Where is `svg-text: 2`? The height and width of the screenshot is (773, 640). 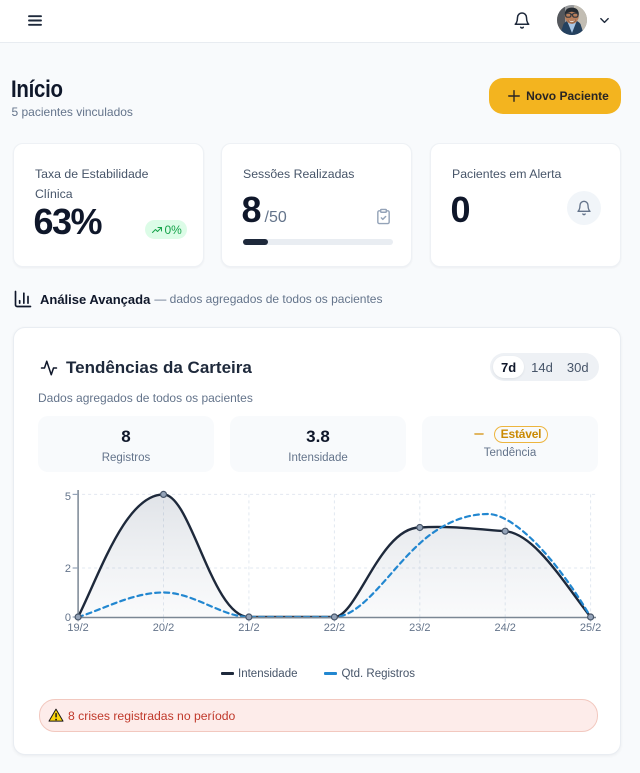 svg-text: 2 is located at coordinates (68, 569).